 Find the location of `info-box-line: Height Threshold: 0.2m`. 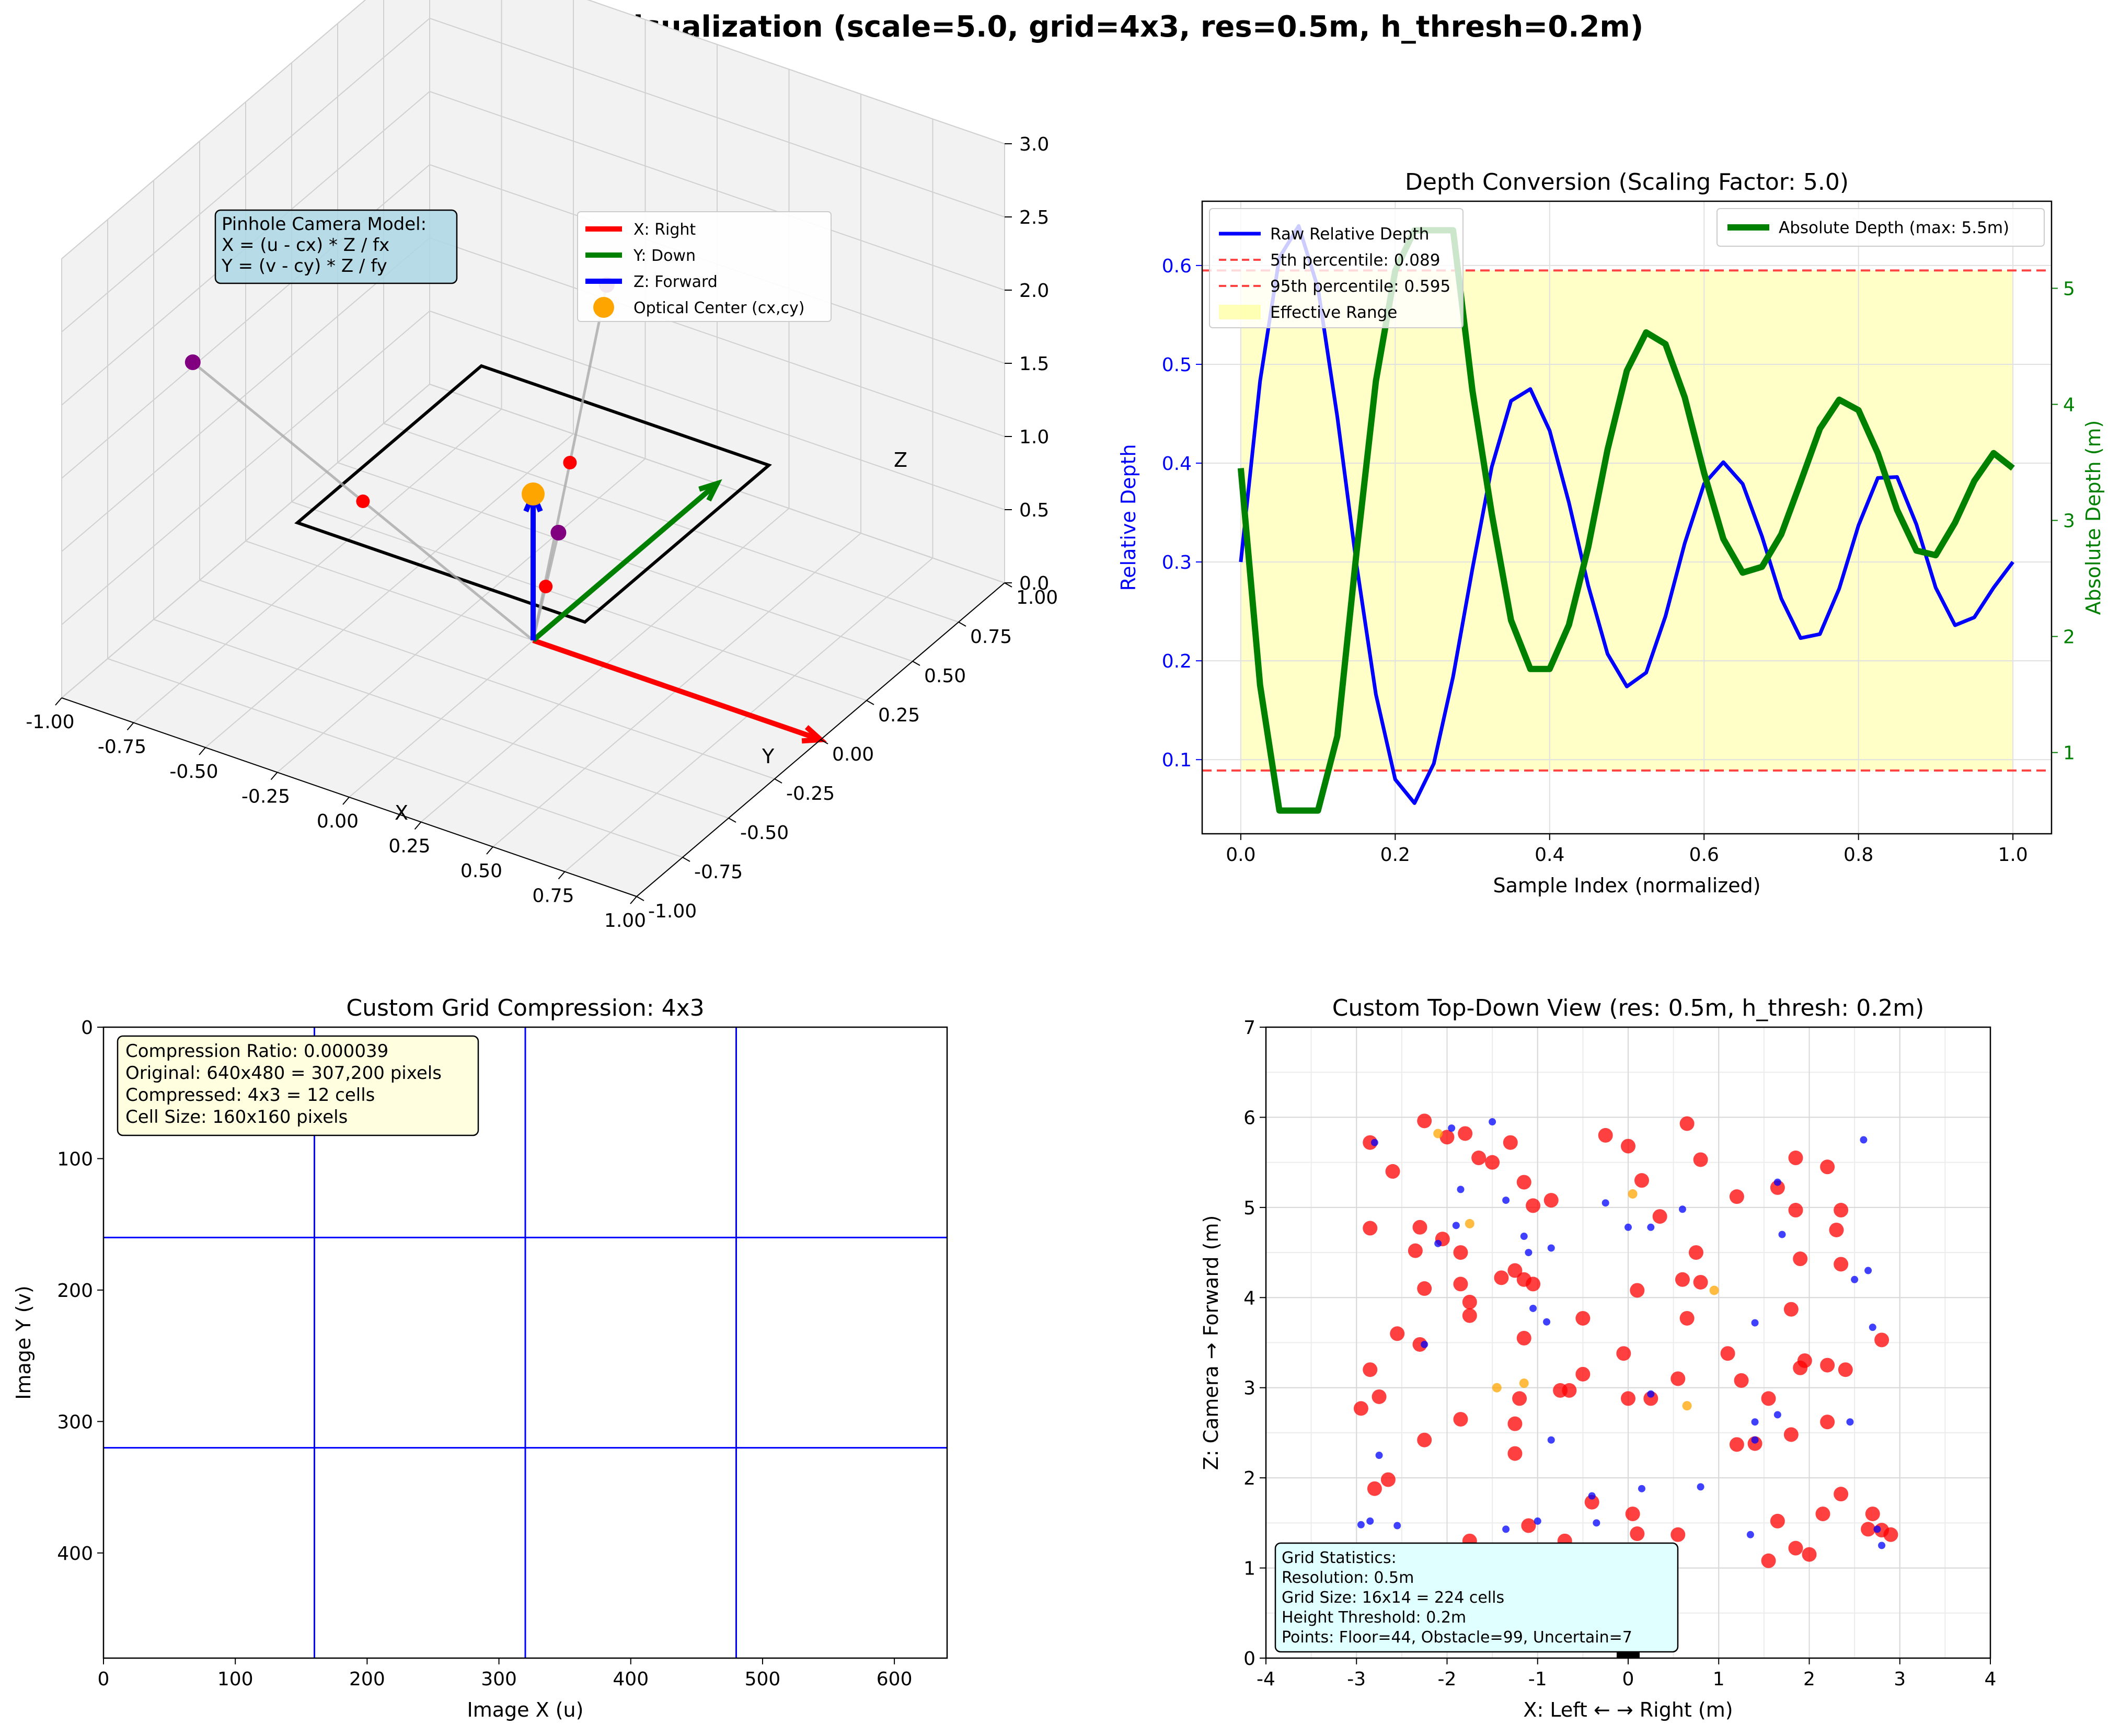

info-box-line: Height Threshold: 0.2m is located at coordinates (1374, 1617).